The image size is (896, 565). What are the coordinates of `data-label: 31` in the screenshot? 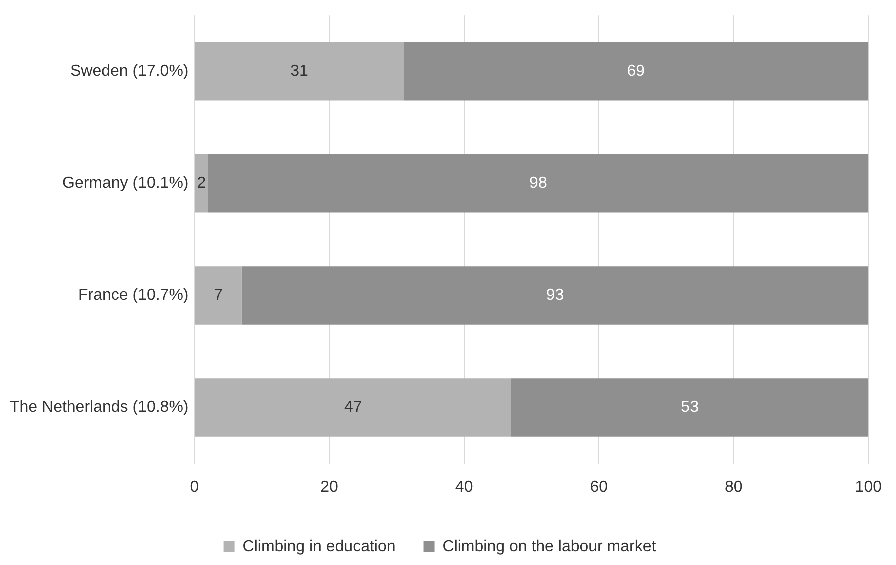 It's located at (299, 71).